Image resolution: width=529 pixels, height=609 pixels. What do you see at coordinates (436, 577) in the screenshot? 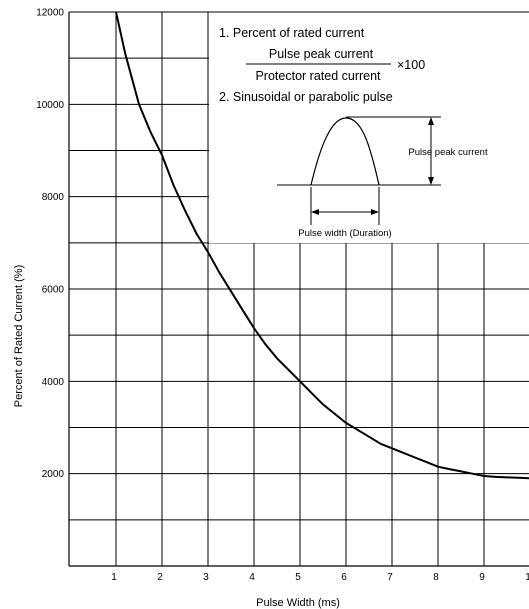
I see `x-tick-label: 8` at bounding box center [436, 577].